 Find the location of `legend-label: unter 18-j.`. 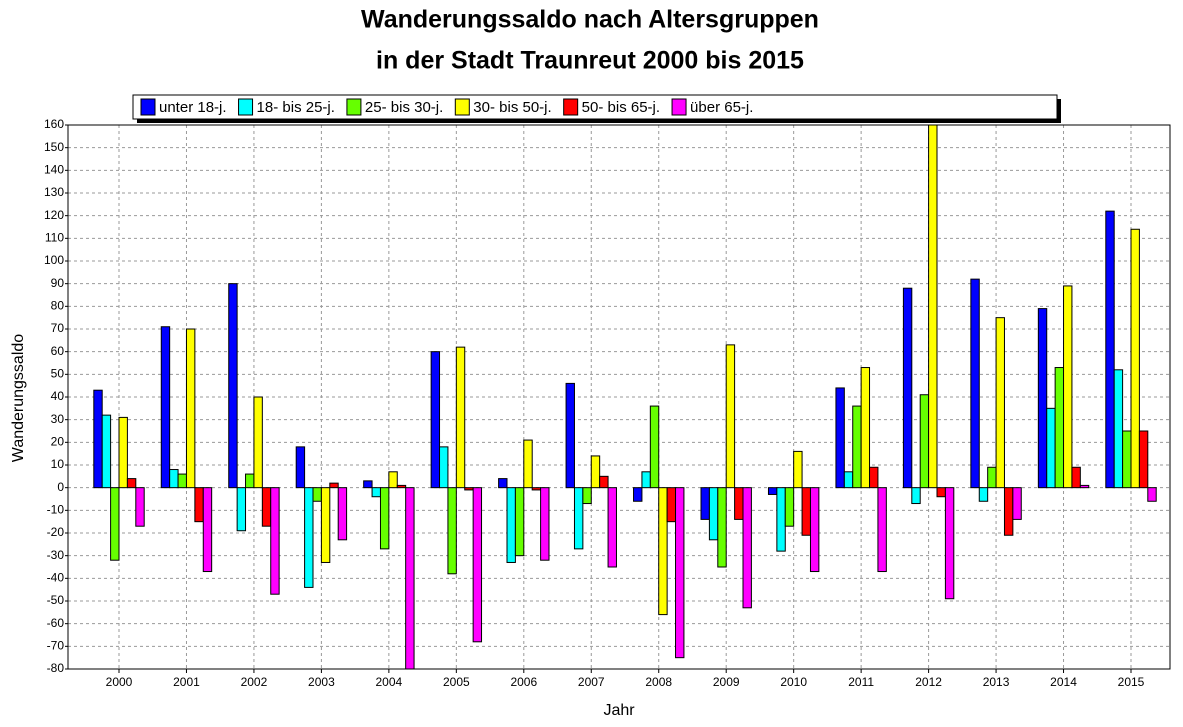

legend-label: unter 18-j. is located at coordinates (193, 107).